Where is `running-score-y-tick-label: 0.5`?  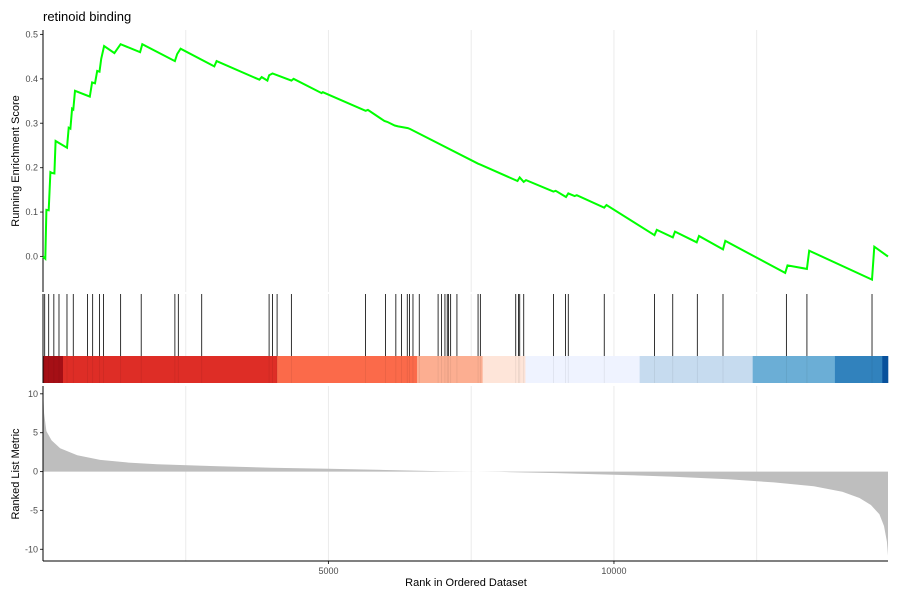
running-score-y-tick-label: 0.5 is located at coordinates (31, 34).